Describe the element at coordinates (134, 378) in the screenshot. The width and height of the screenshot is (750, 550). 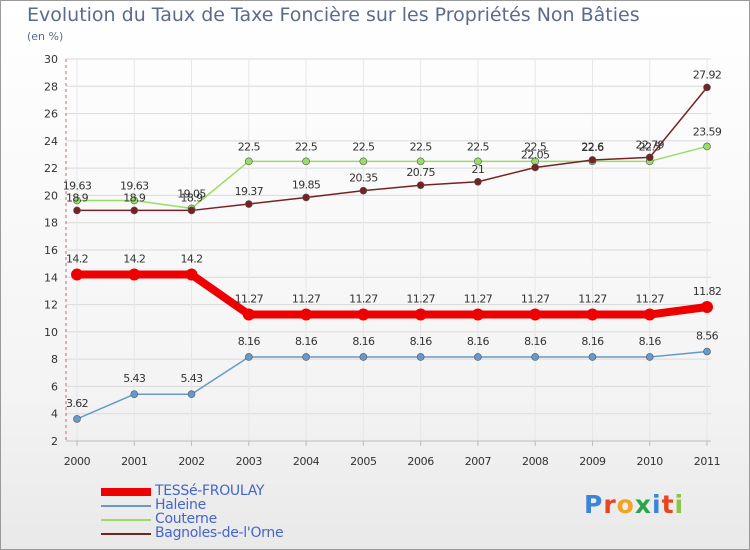
I see `data-label: 5.43` at that location.